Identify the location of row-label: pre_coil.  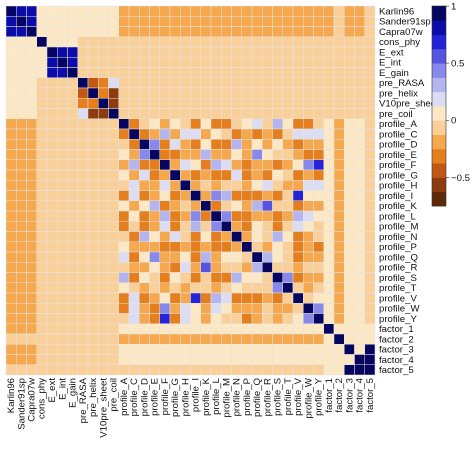
(396, 114).